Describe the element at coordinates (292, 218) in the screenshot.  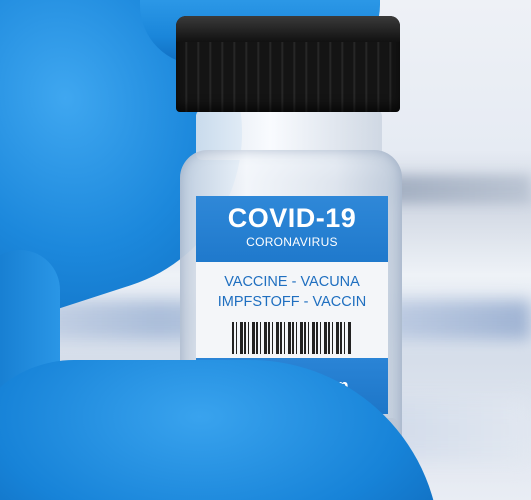
I see `label-title: COVID-19` at that location.